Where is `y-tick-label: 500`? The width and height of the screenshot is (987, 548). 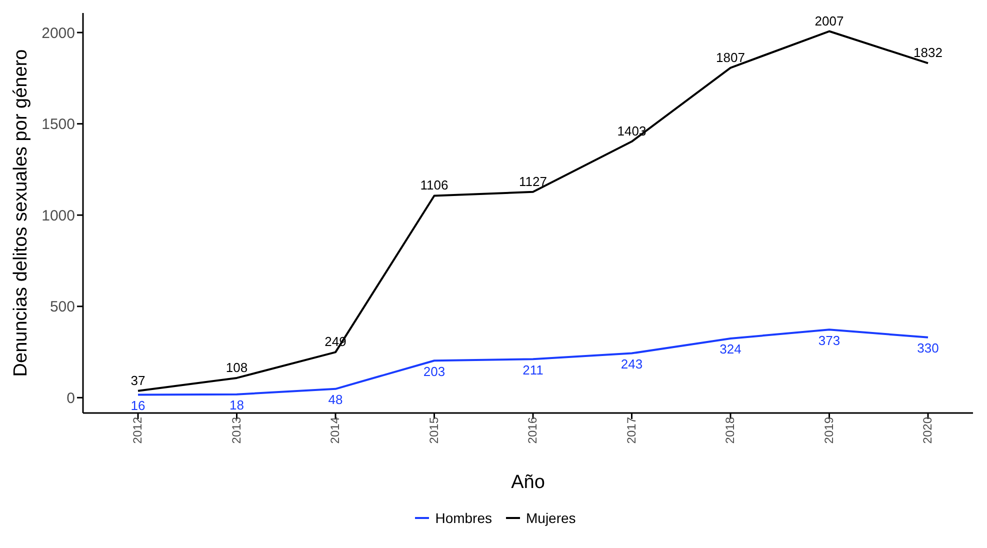 y-tick-label: 500 is located at coordinates (62, 307).